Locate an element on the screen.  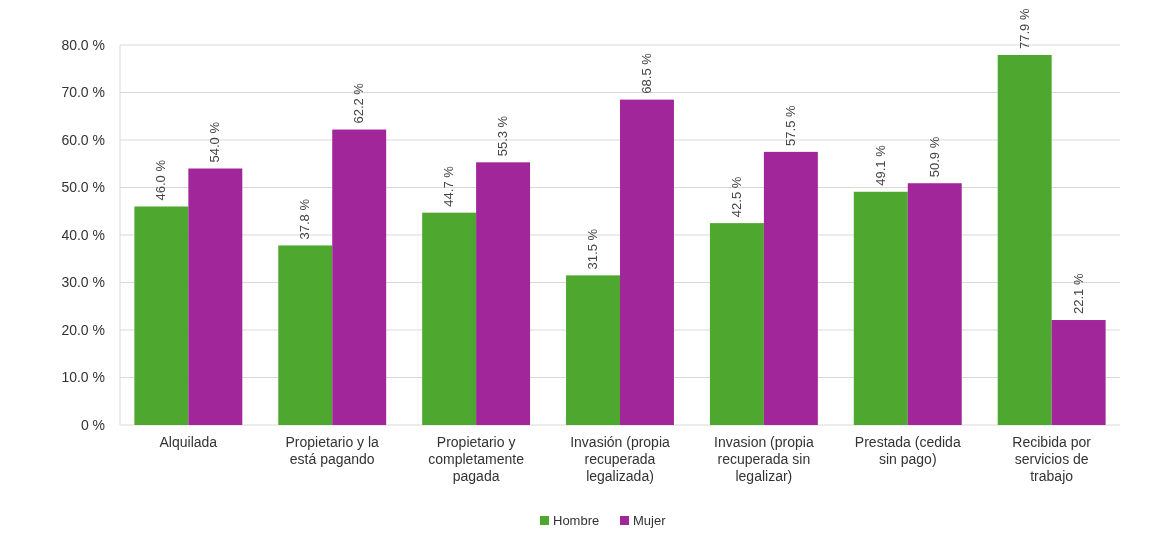
x-tick-label: Propietario y la está pagando is located at coordinates (332, 450).